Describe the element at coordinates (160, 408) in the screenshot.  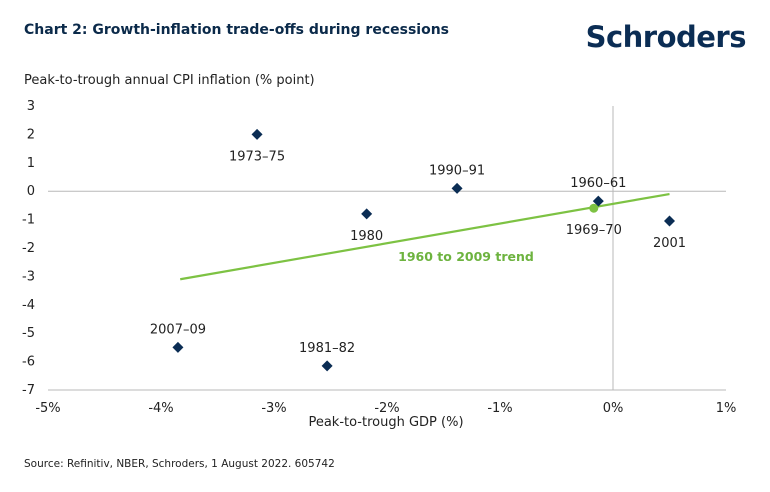
I see `x-tick-label: -4%` at that location.